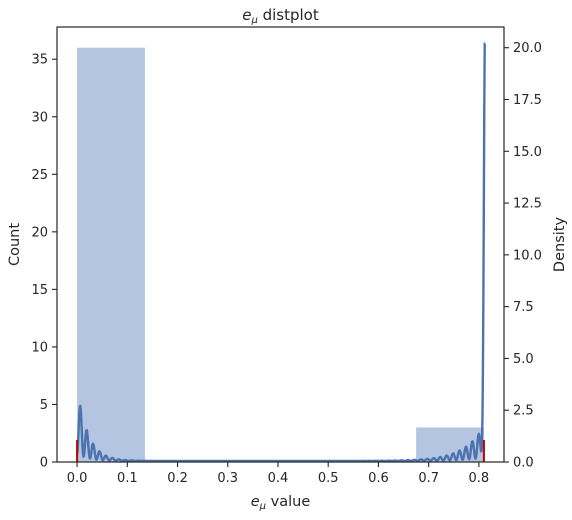  What do you see at coordinates (527, 48) in the screenshot?
I see `y-right-tick-label-8: 20.0` at bounding box center [527, 48].